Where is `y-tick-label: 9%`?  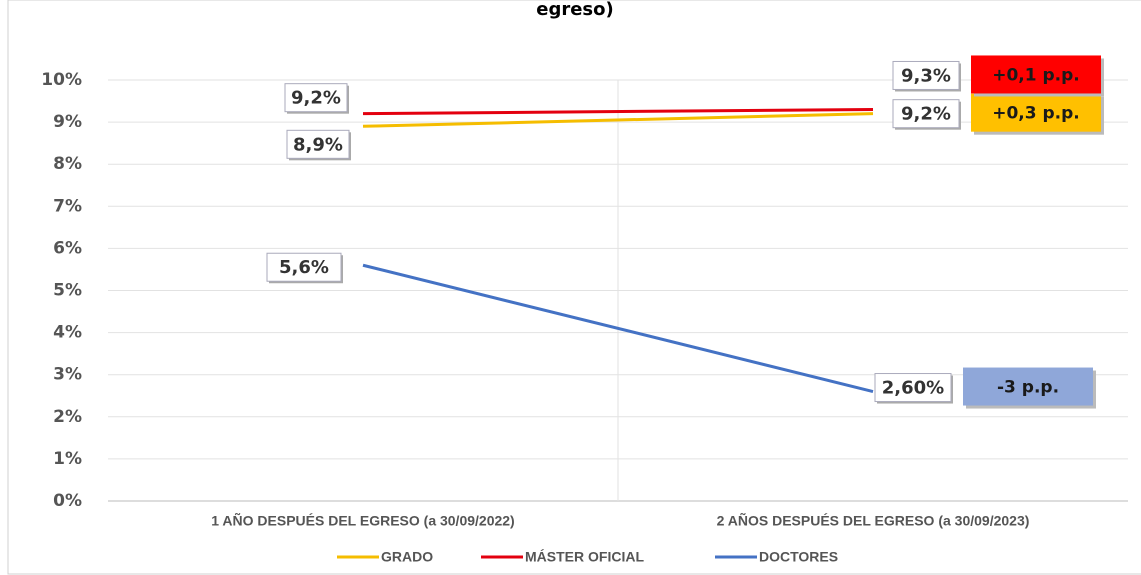
y-tick-label: 9% is located at coordinates (67, 122).